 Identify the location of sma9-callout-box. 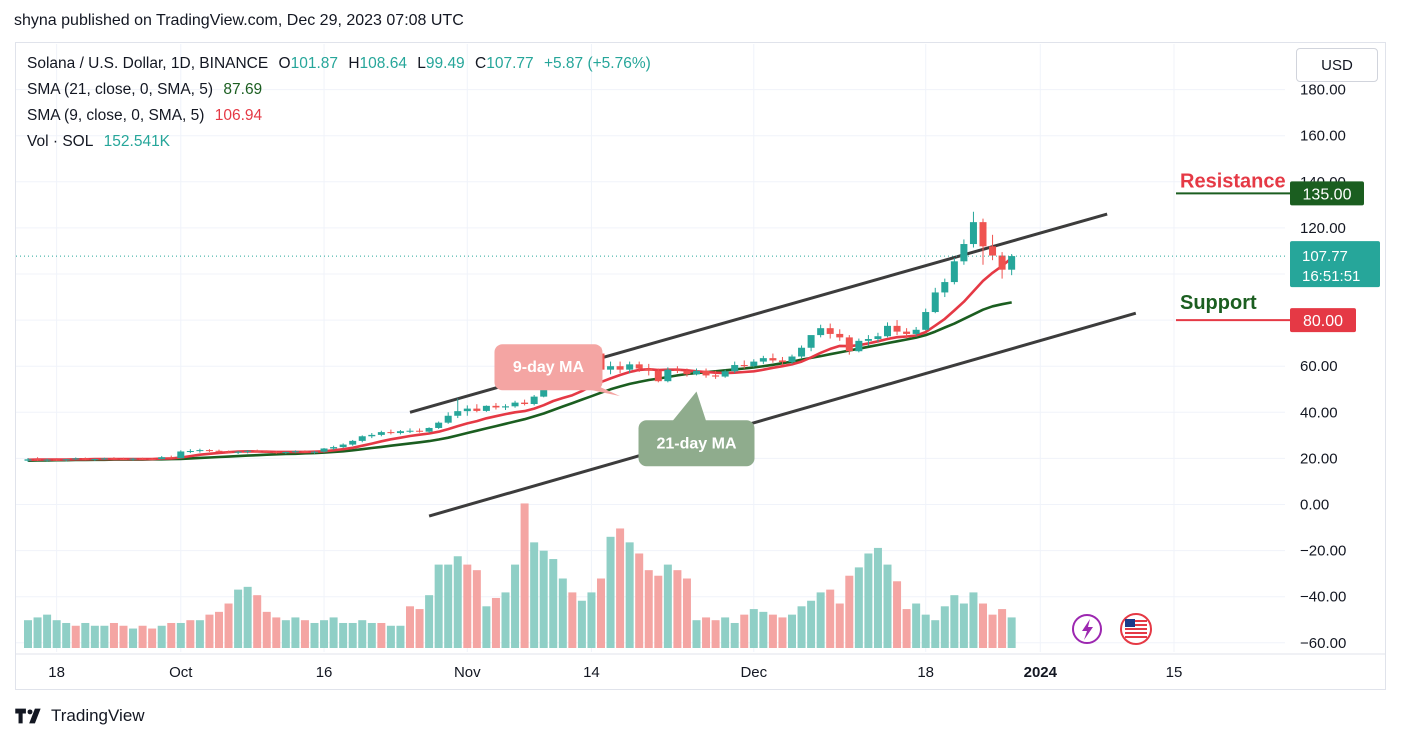
(548, 367).